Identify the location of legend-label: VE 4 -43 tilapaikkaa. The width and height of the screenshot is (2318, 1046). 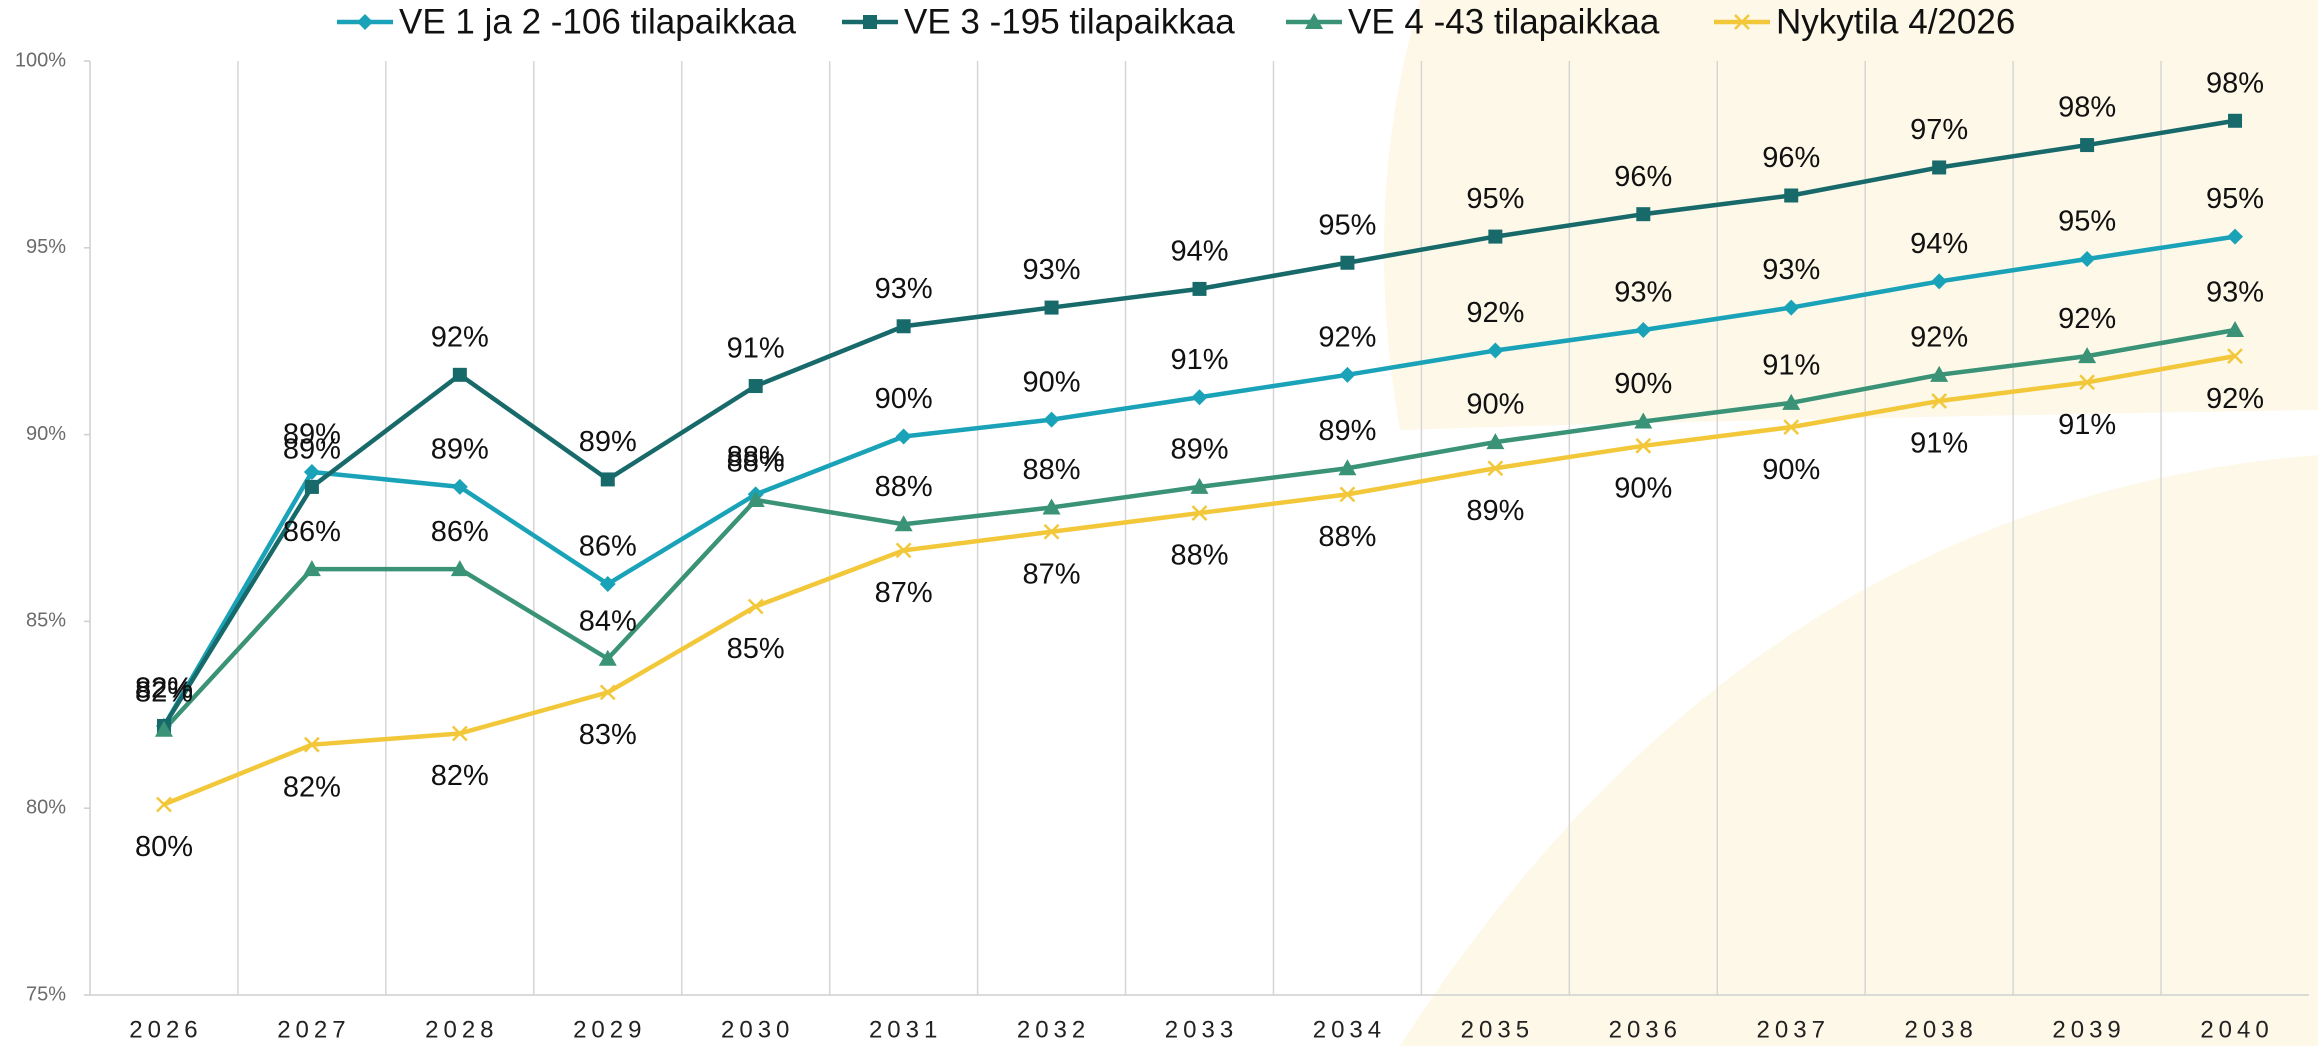
(1504, 21).